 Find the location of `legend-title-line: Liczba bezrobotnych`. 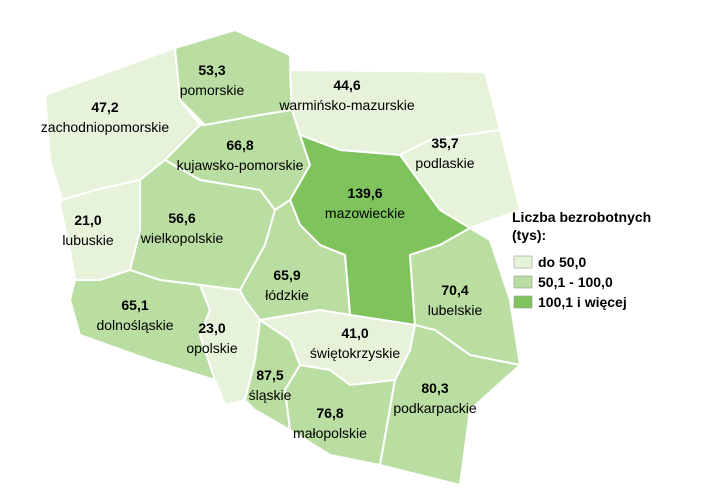

legend-title-line: Liczba bezrobotnych is located at coordinates (581, 217).